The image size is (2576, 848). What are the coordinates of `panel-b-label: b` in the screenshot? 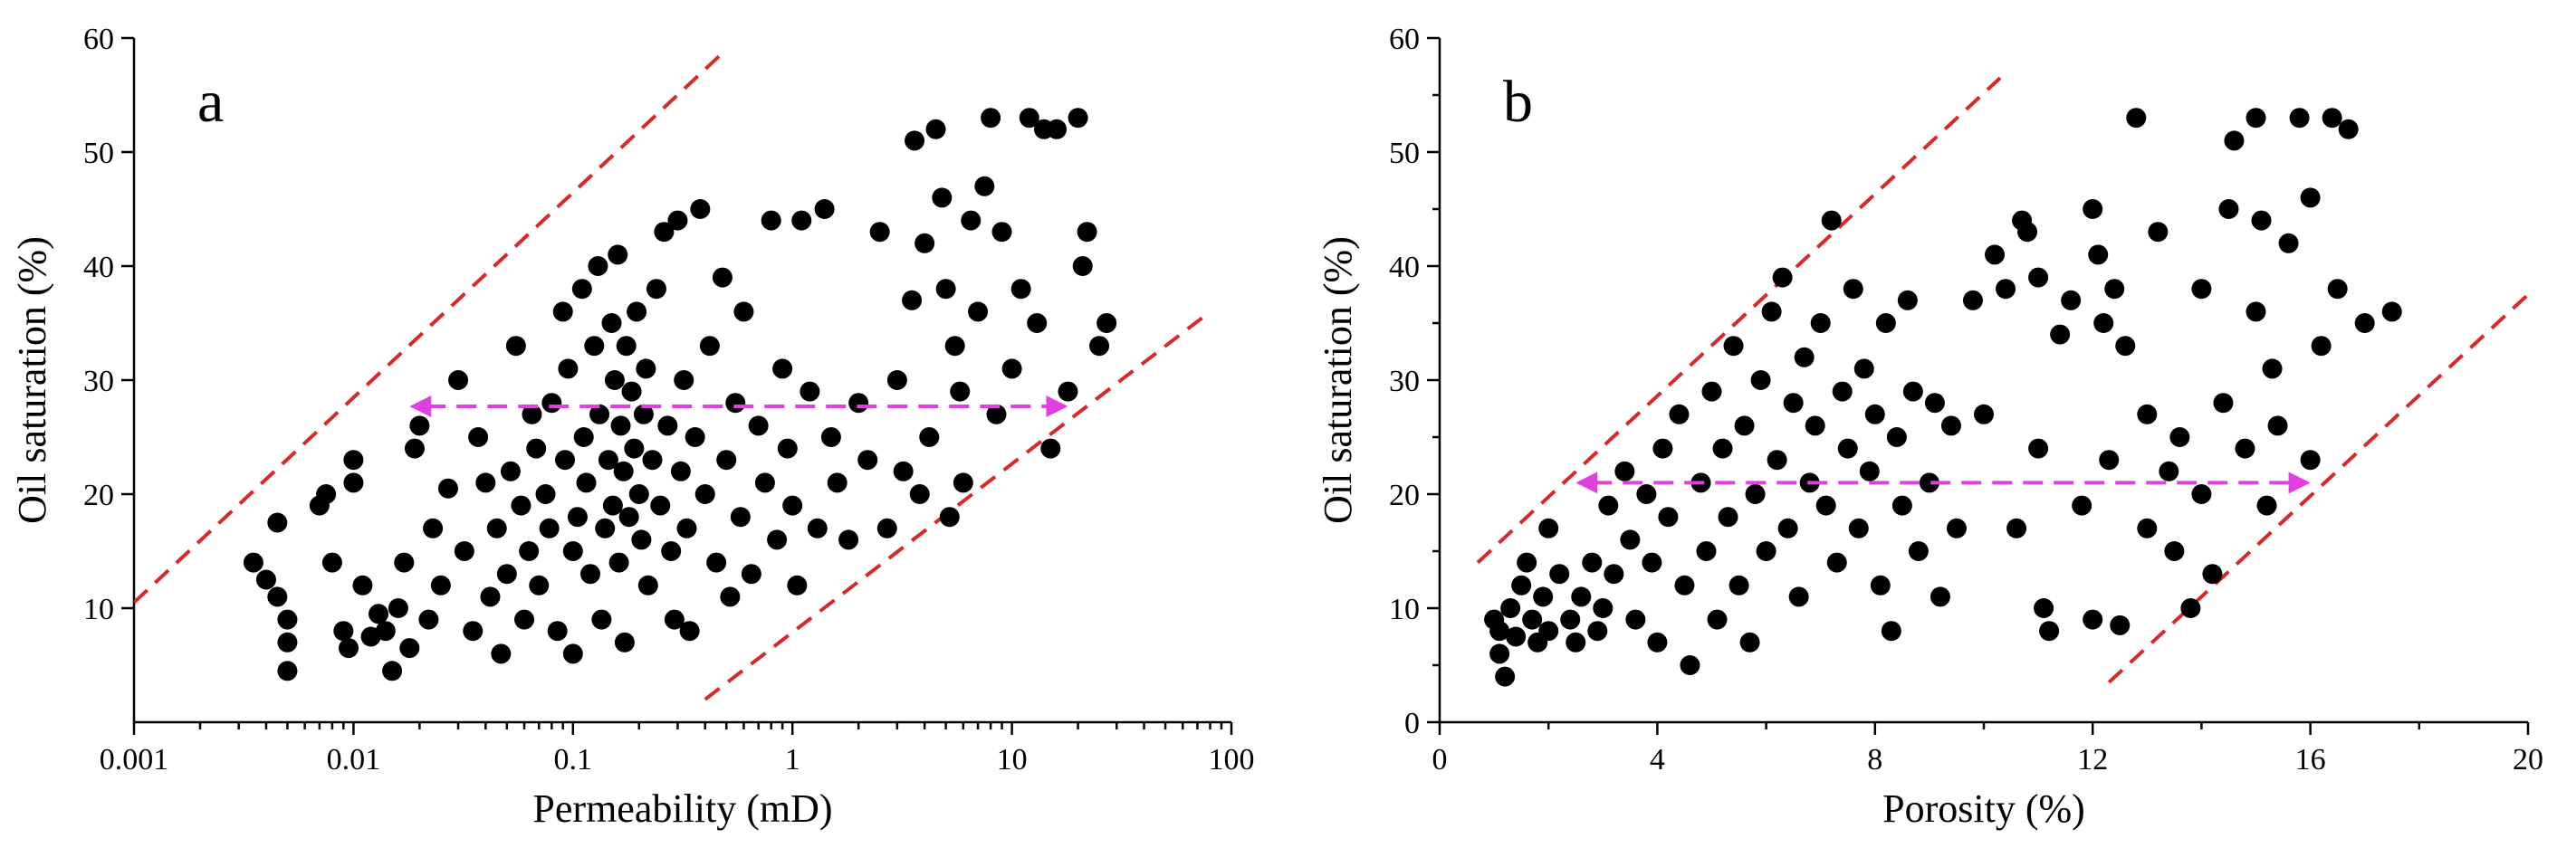 It's located at (1518, 102).